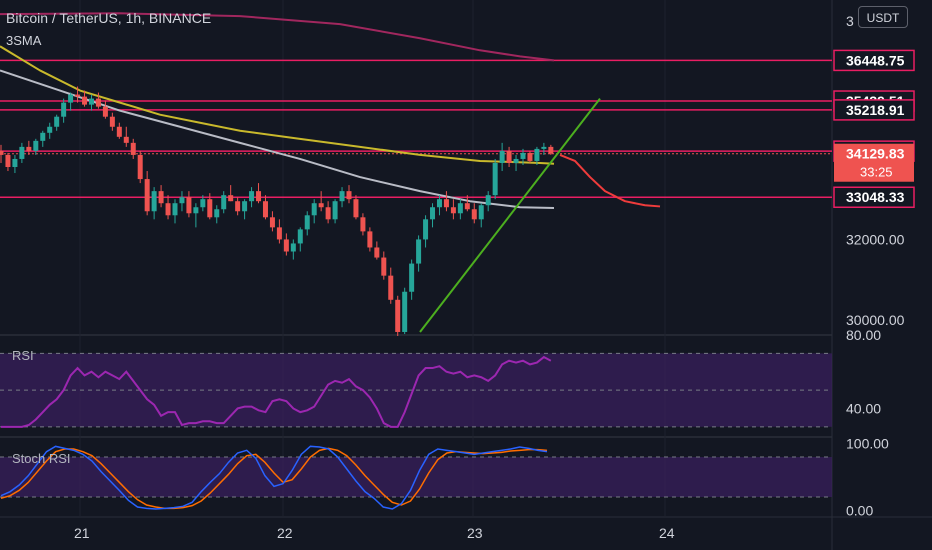 The height and width of the screenshot is (550, 932). I want to click on price-tick-label: 3, so click(850, 21).